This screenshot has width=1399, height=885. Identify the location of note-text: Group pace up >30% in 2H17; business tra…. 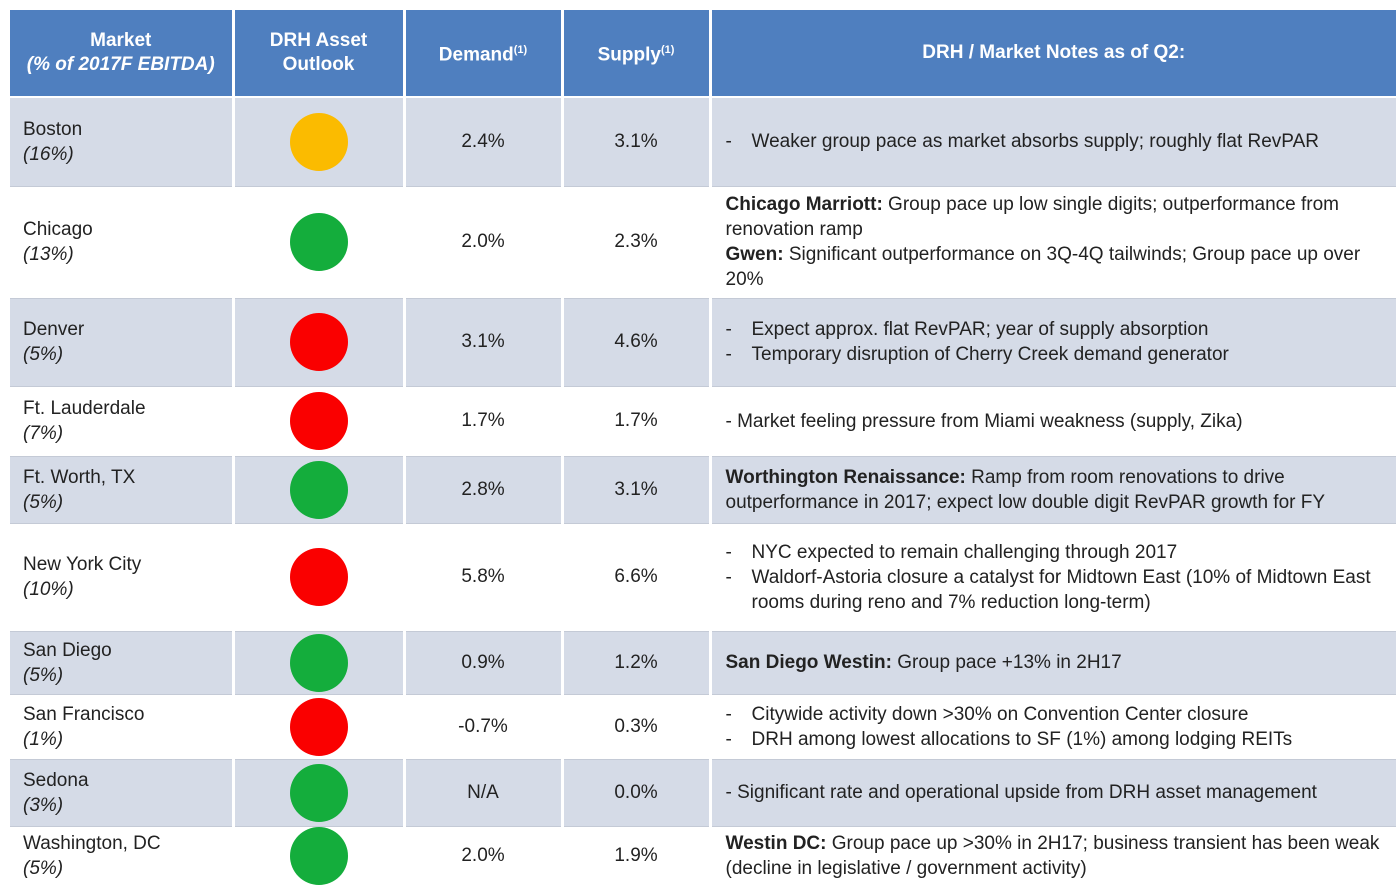
(1052, 856).